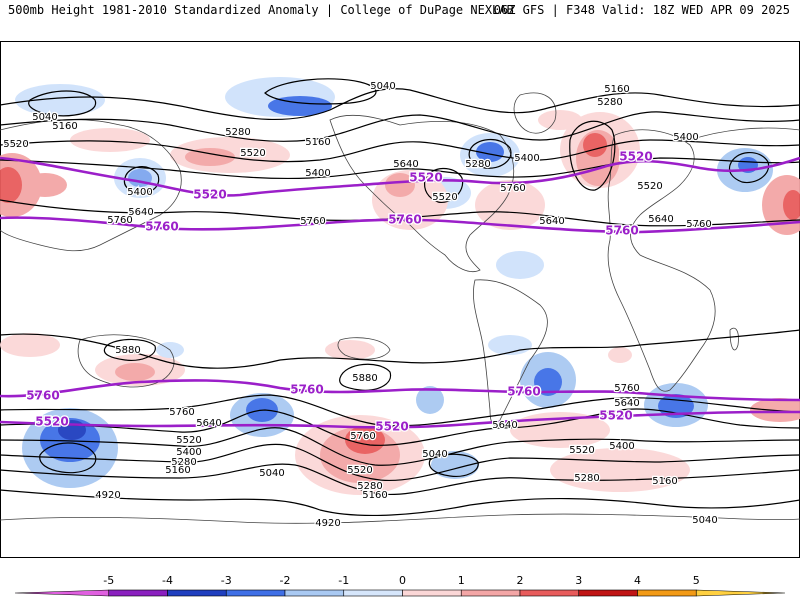 This screenshot has width=800, height=600. Describe the element at coordinates (637, 580) in the screenshot. I see `colorbar-tick-label: 4` at that location.